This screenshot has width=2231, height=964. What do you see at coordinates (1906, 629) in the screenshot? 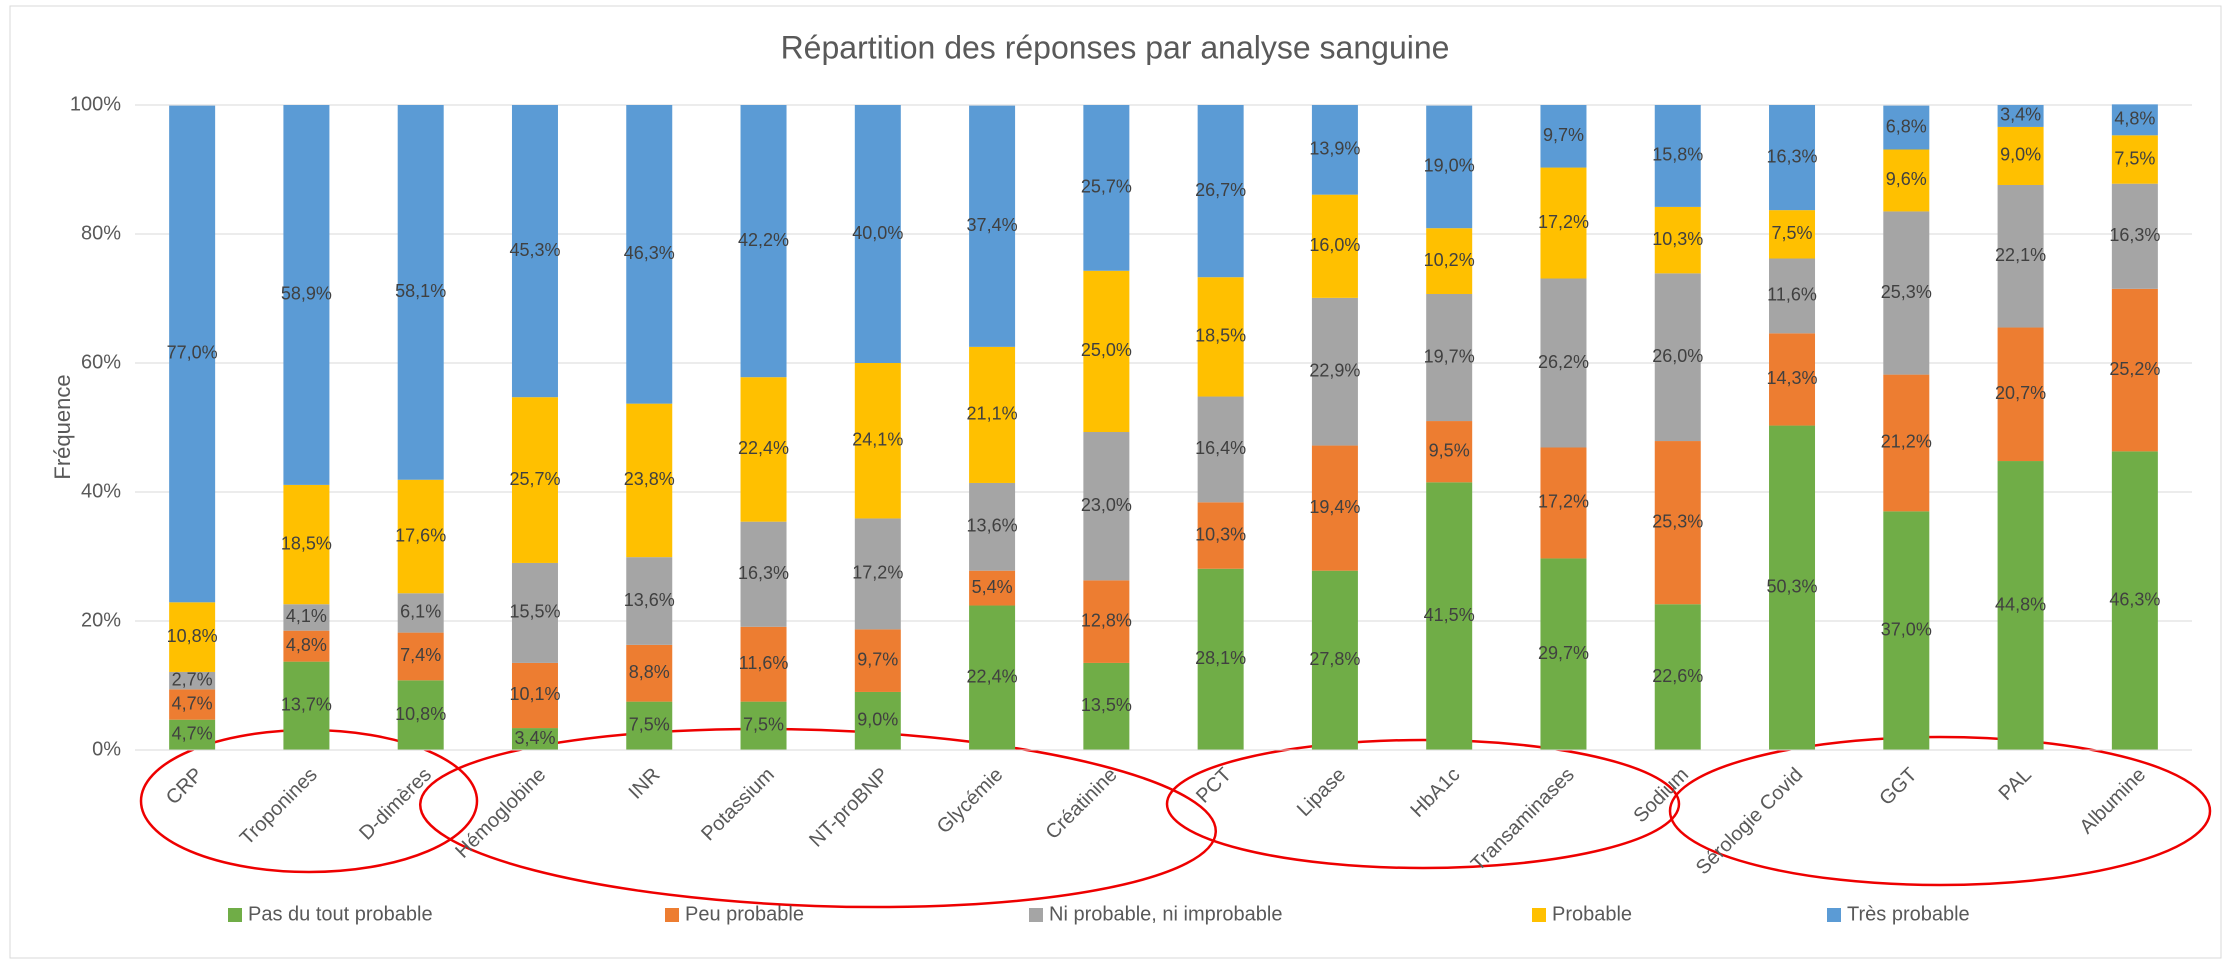
I see `data-label: 37,0%` at bounding box center [1906, 629].